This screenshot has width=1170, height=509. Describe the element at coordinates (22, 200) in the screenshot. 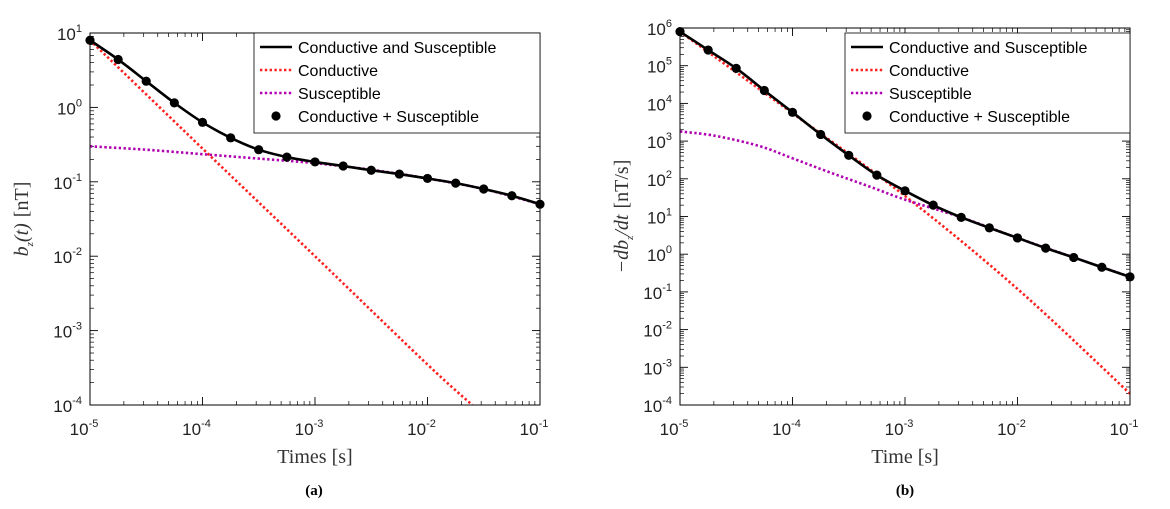

I see `y-label-a-unit: [nT]` at that location.